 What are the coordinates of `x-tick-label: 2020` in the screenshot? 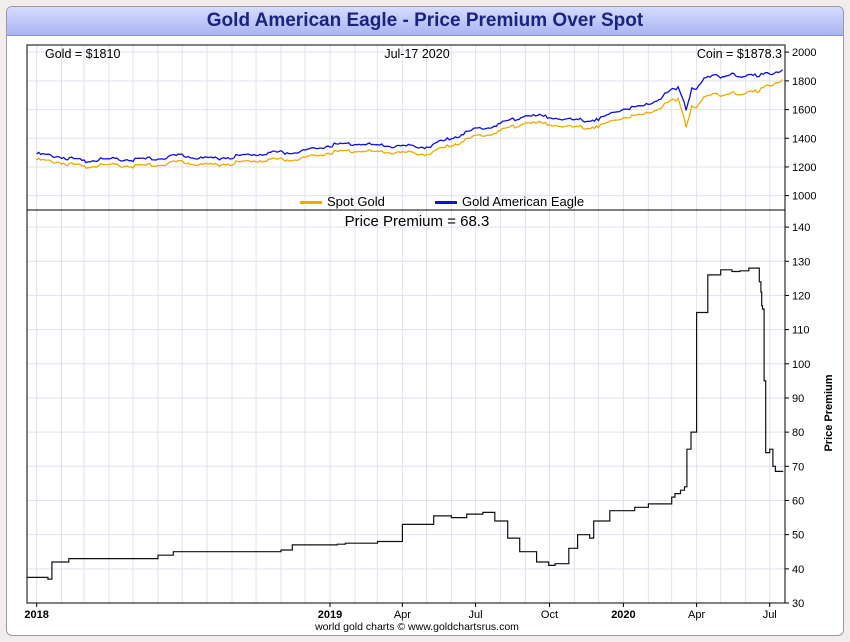 It's located at (623, 615).